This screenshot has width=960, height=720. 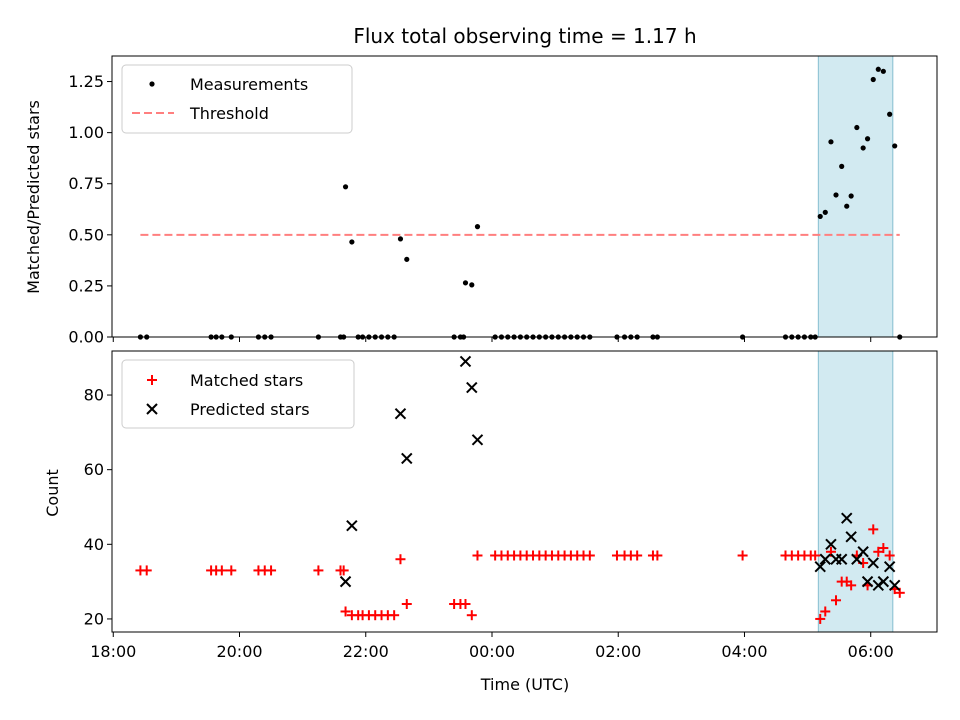 I want to click on legend-predicted-label: Predicted stars, so click(x=250, y=409).